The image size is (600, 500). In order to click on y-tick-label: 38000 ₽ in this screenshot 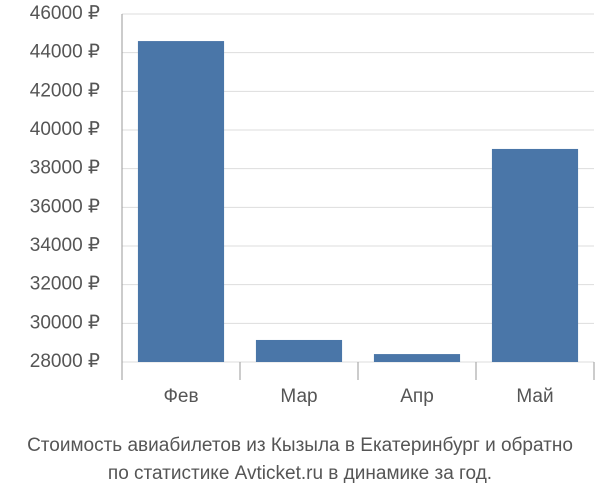, I will do `click(65, 168)`.